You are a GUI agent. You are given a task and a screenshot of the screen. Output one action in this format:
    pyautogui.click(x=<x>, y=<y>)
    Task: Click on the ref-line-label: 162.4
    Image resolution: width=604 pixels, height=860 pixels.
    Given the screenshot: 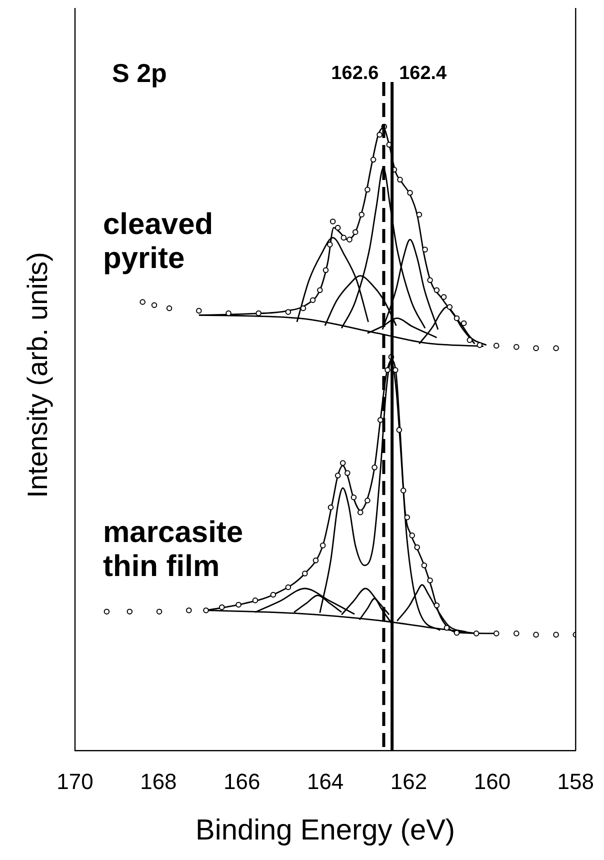 What is the action you would take?
    pyautogui.click(x=423, y=73)
    